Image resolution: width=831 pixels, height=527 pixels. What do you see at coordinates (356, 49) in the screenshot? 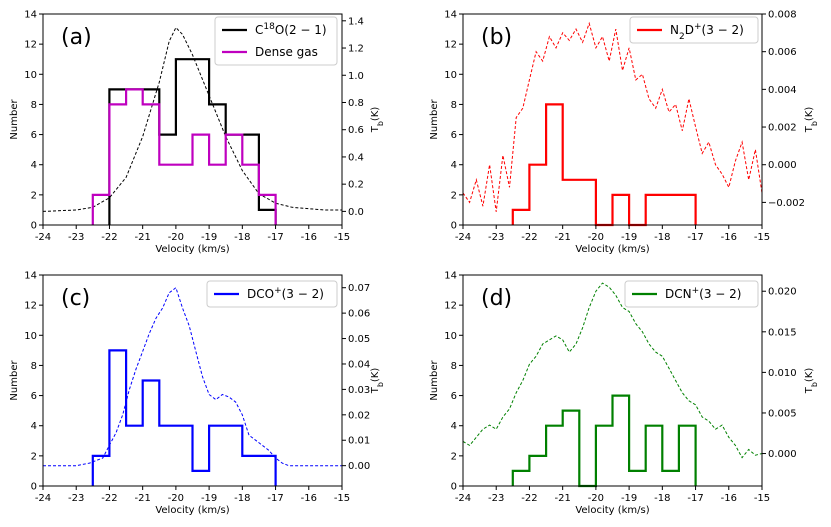
I see `y2-tick-label: 1.2` at bounding box center [356, 49].